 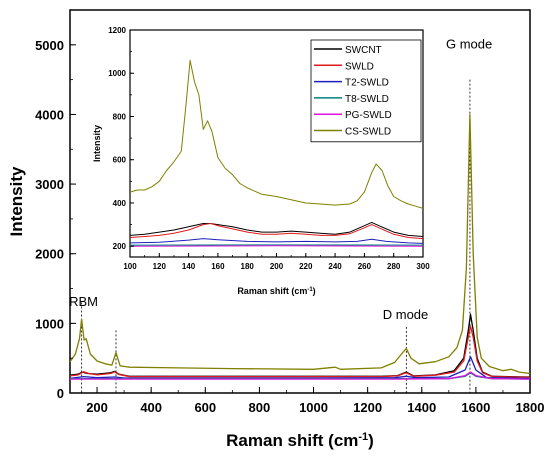 I want to click on inset-y-tick-label: 1000, so click(x=117, y=73).